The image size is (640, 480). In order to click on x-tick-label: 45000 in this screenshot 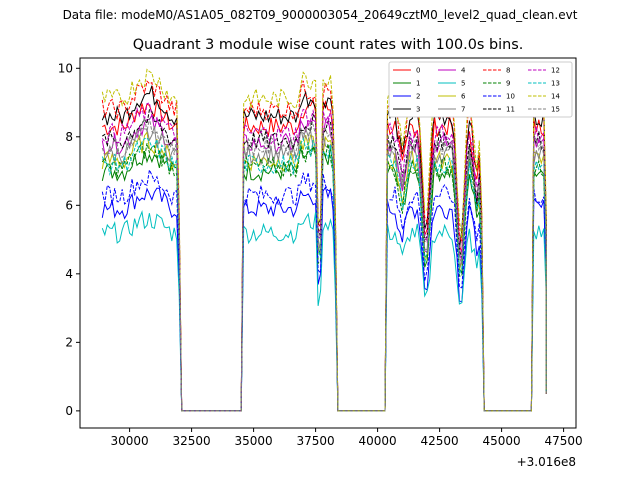, I will do `click(502, 441)`.